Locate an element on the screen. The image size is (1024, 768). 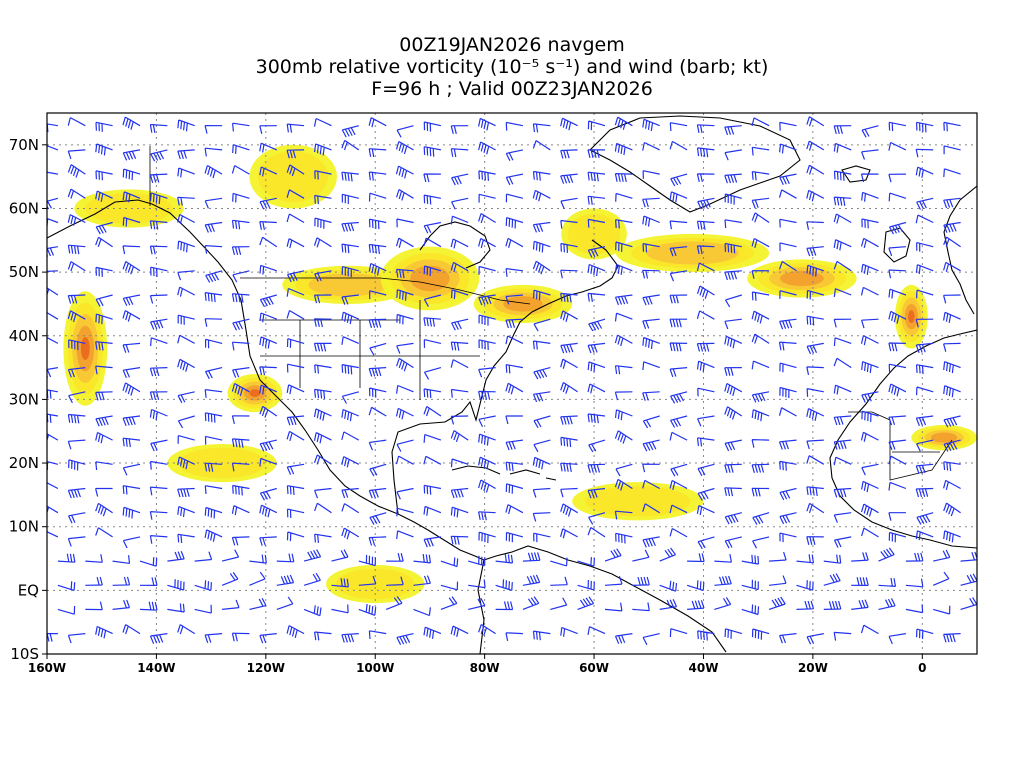
lat-tick-label: 40N is located at coordinates (24, 336).